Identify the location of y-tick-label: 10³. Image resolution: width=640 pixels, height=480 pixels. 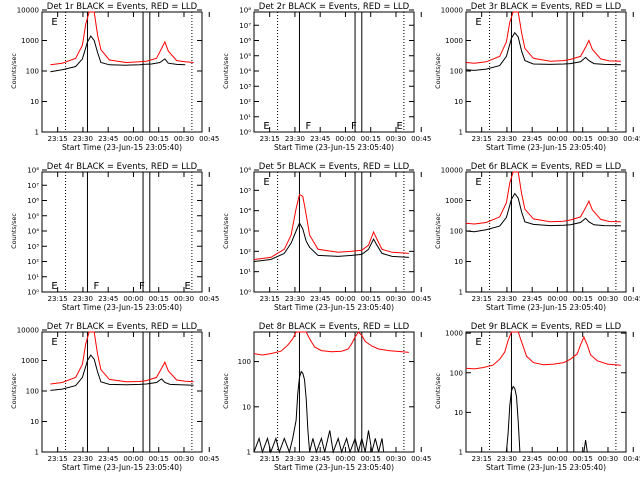
(33, 247).